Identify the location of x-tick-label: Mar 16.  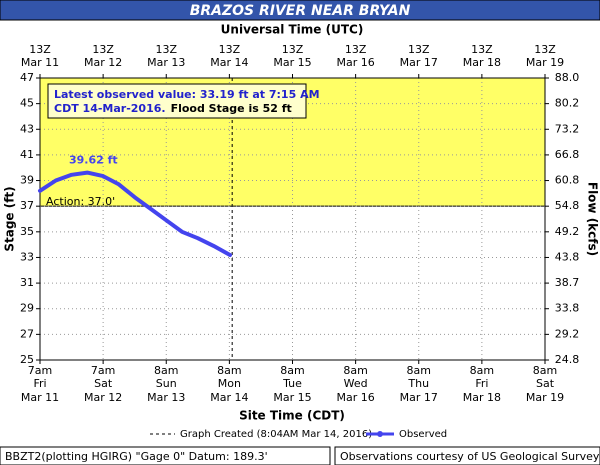
(356, 397).